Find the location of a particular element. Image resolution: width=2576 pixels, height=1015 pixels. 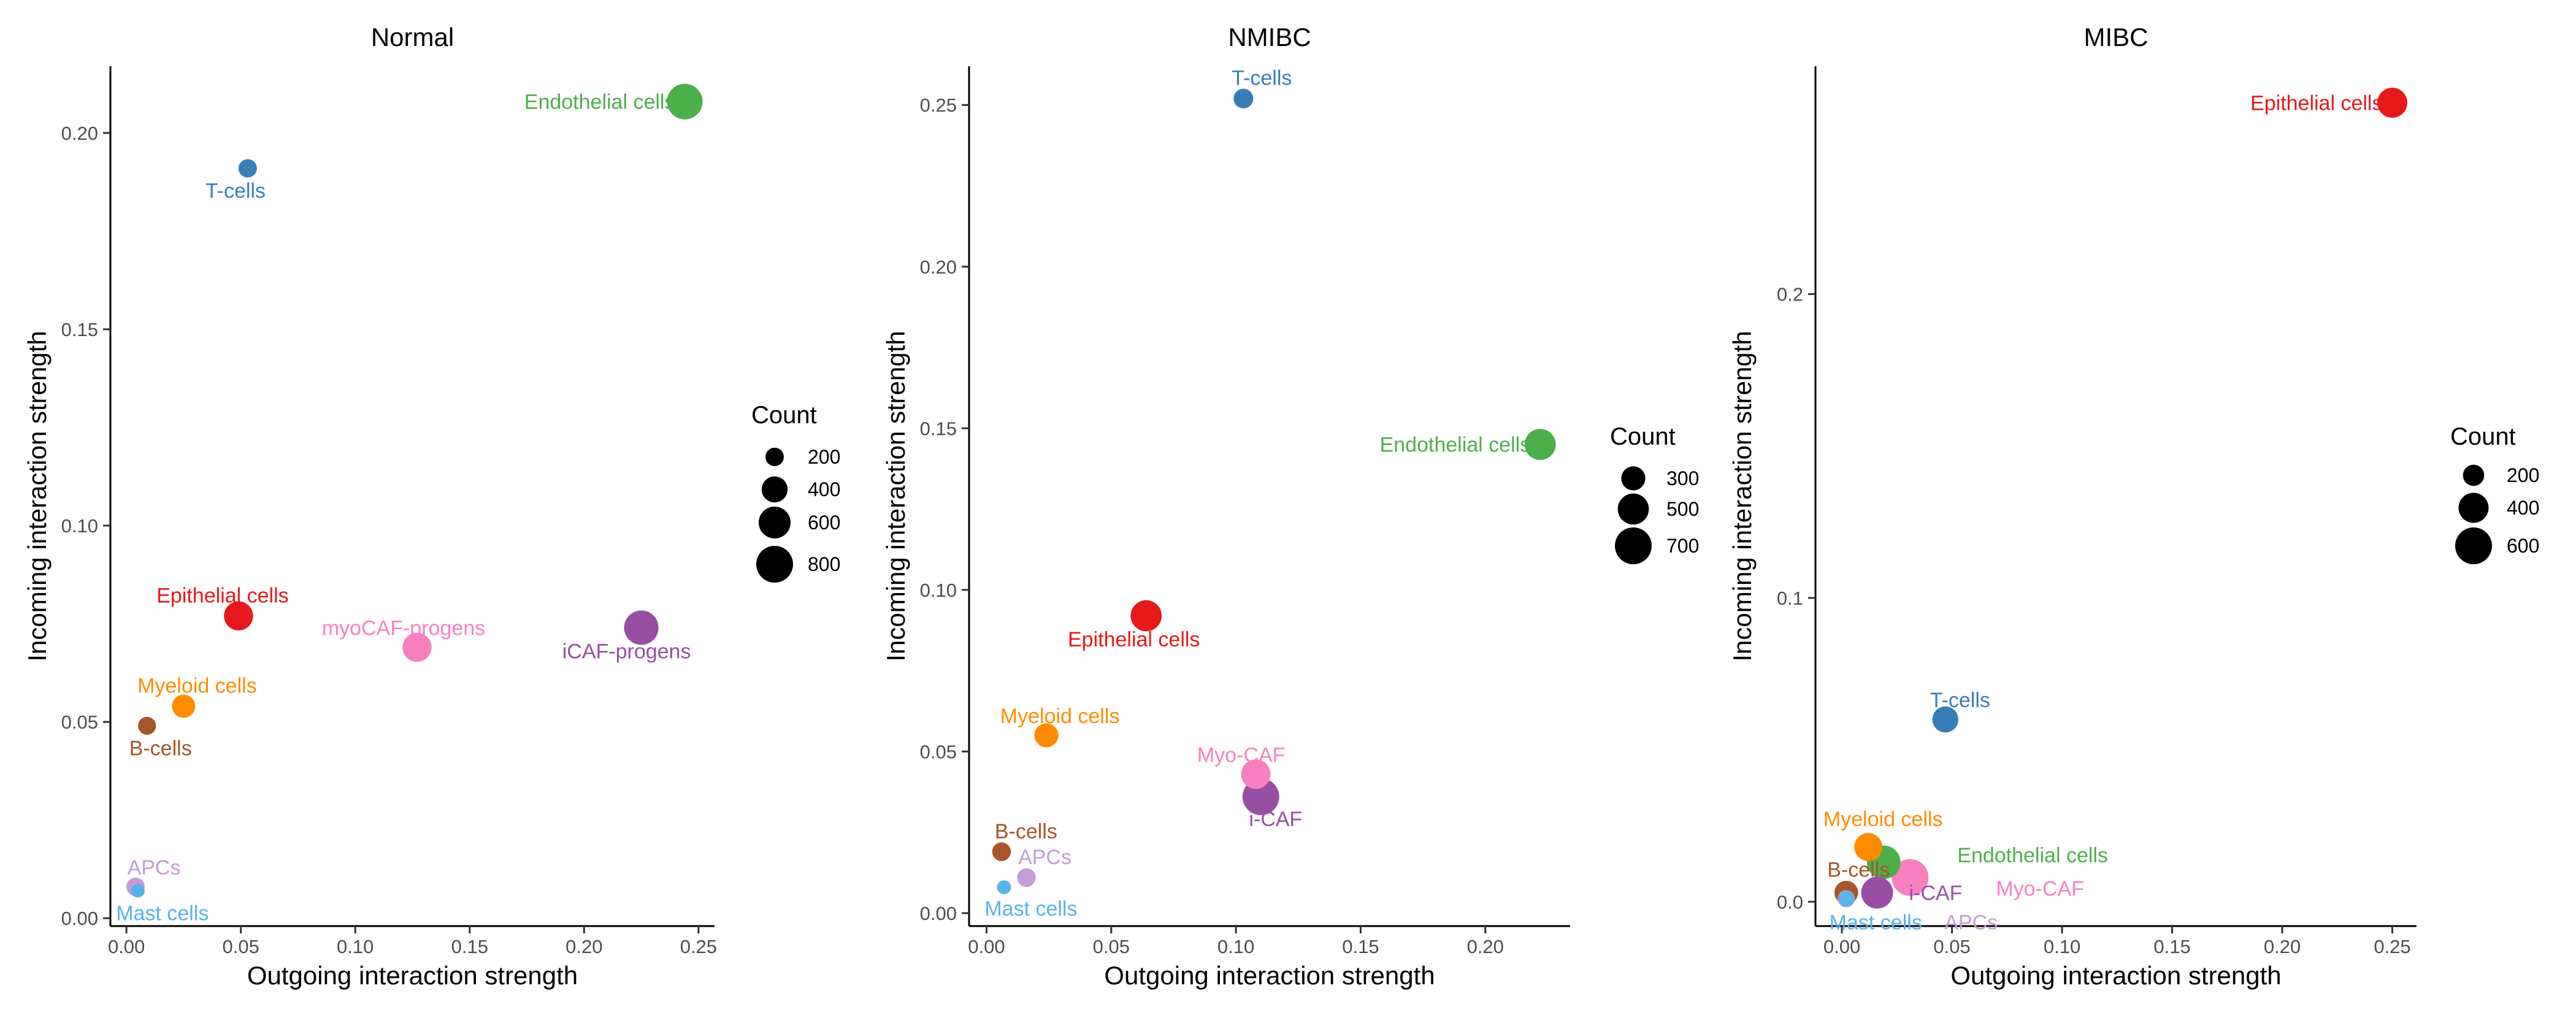

point-label-epithelial-cells: Epithelial cells is located at coordinates (1134, 639).